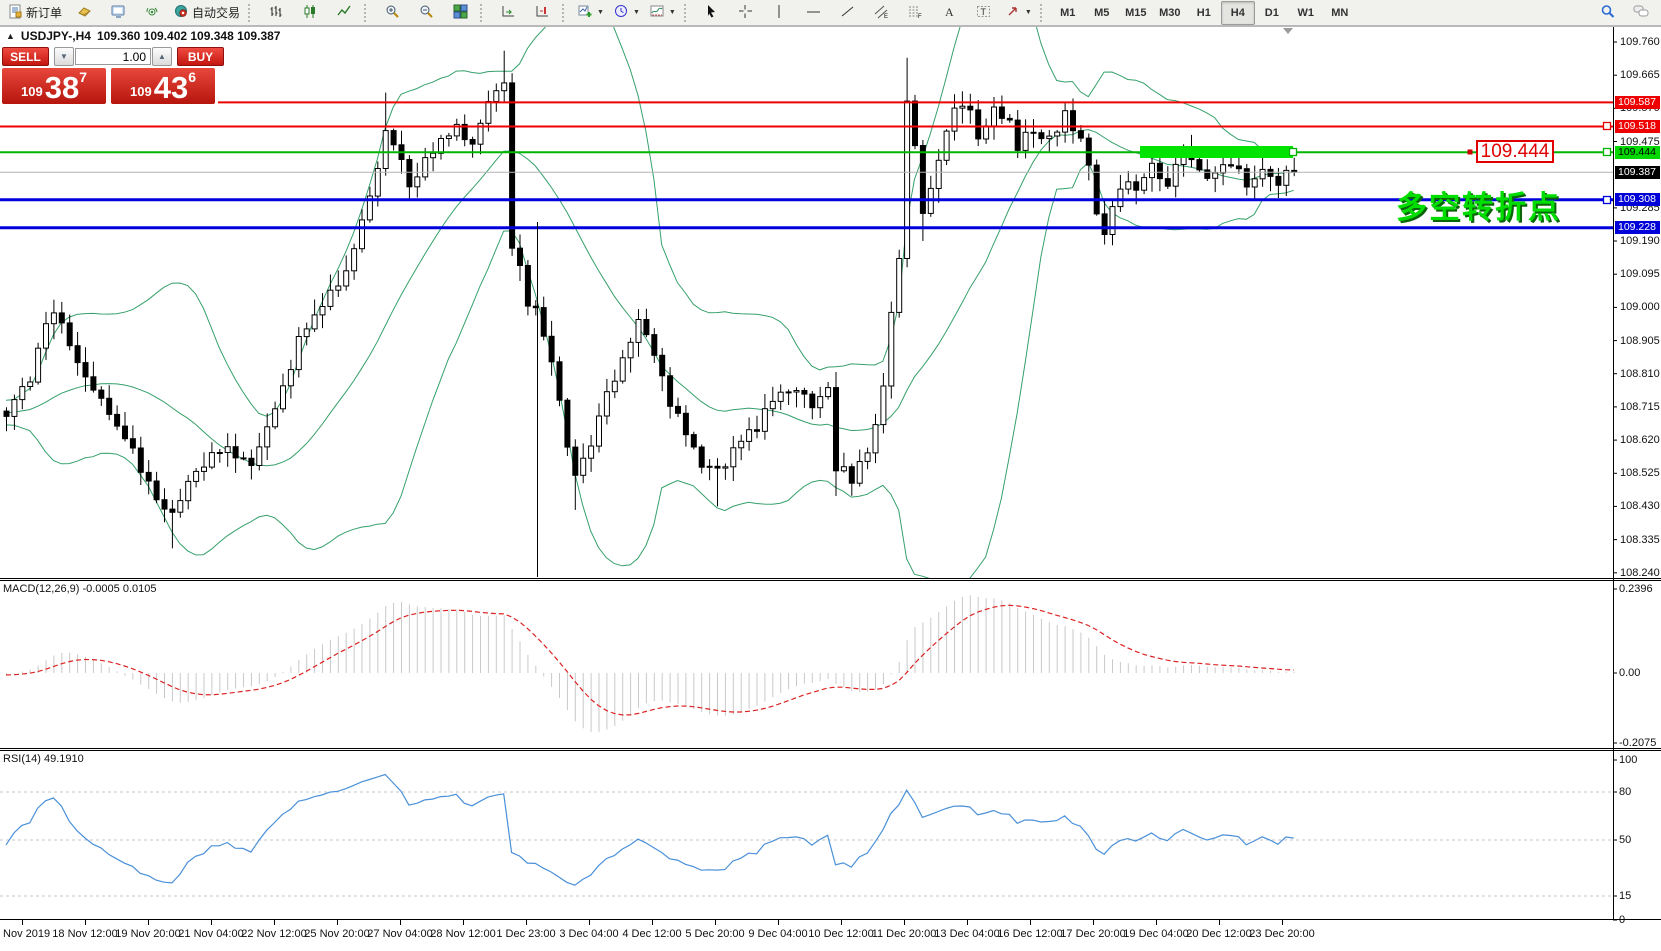  I want to click on new-order-button: 新订单, so click(35, 13).